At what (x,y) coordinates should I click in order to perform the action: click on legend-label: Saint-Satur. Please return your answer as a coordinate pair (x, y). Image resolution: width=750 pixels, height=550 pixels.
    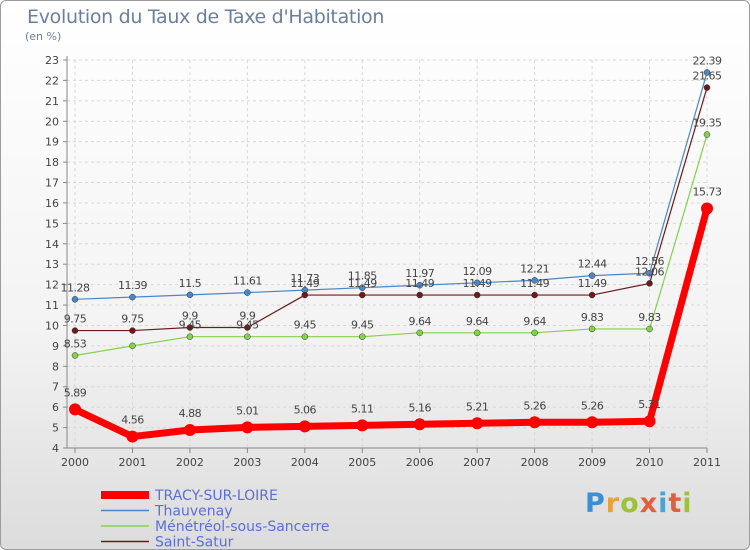
    Looking at the image, I should click on (194, 542).